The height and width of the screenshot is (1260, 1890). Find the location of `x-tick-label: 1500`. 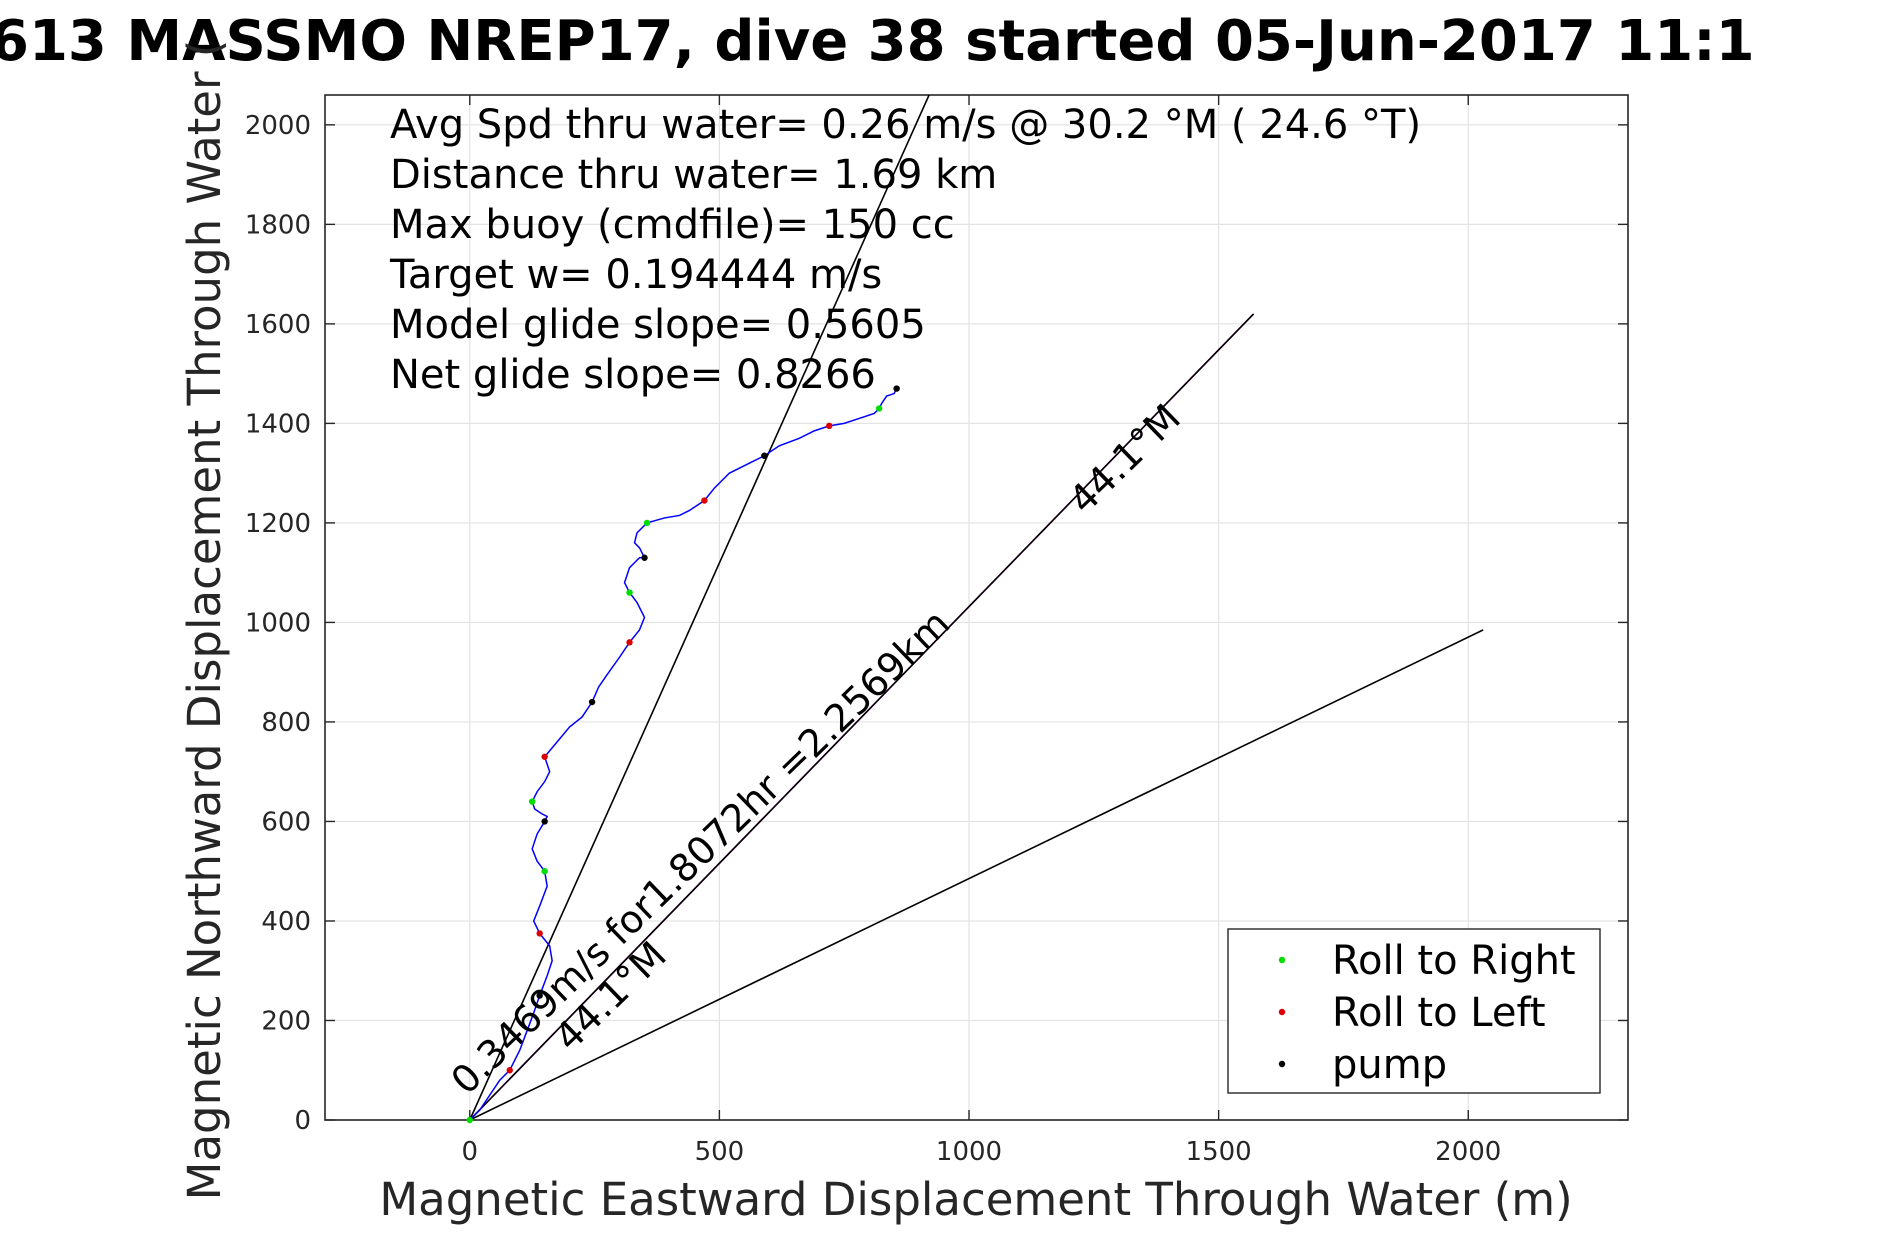

x-tick-label: 1500 is located at coordinates (1219, 1152).